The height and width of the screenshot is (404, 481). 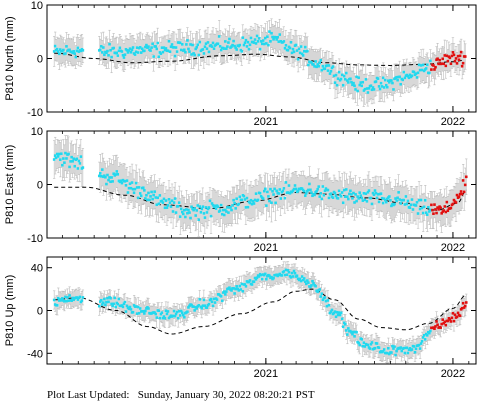 I want to click on y-tick-label: 0, so click(x=40, y=60).